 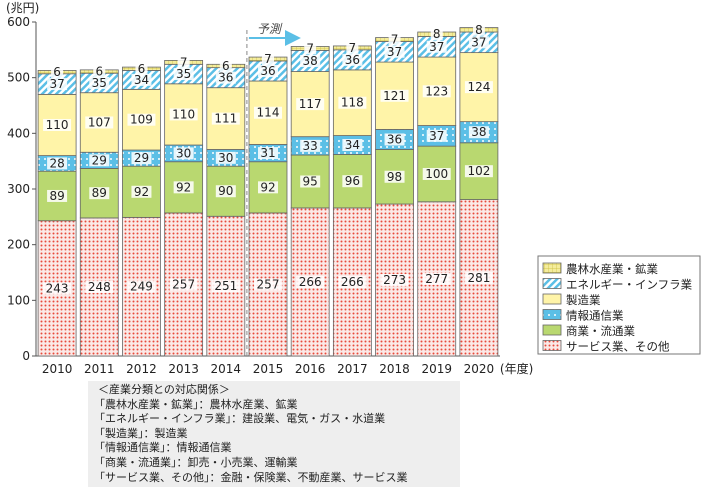 I want to click on data-label: 107, so click(x=99, y=122).